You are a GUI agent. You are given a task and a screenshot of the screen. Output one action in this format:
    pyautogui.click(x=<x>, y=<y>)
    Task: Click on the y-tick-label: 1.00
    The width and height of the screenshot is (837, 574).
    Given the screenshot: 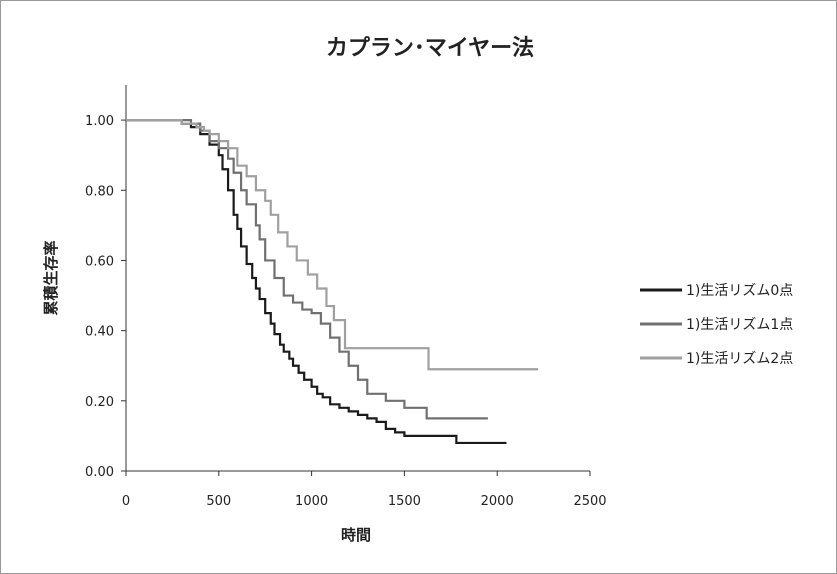 What is the action you would take?
    pyautogui.click(x=99, y=121)
    